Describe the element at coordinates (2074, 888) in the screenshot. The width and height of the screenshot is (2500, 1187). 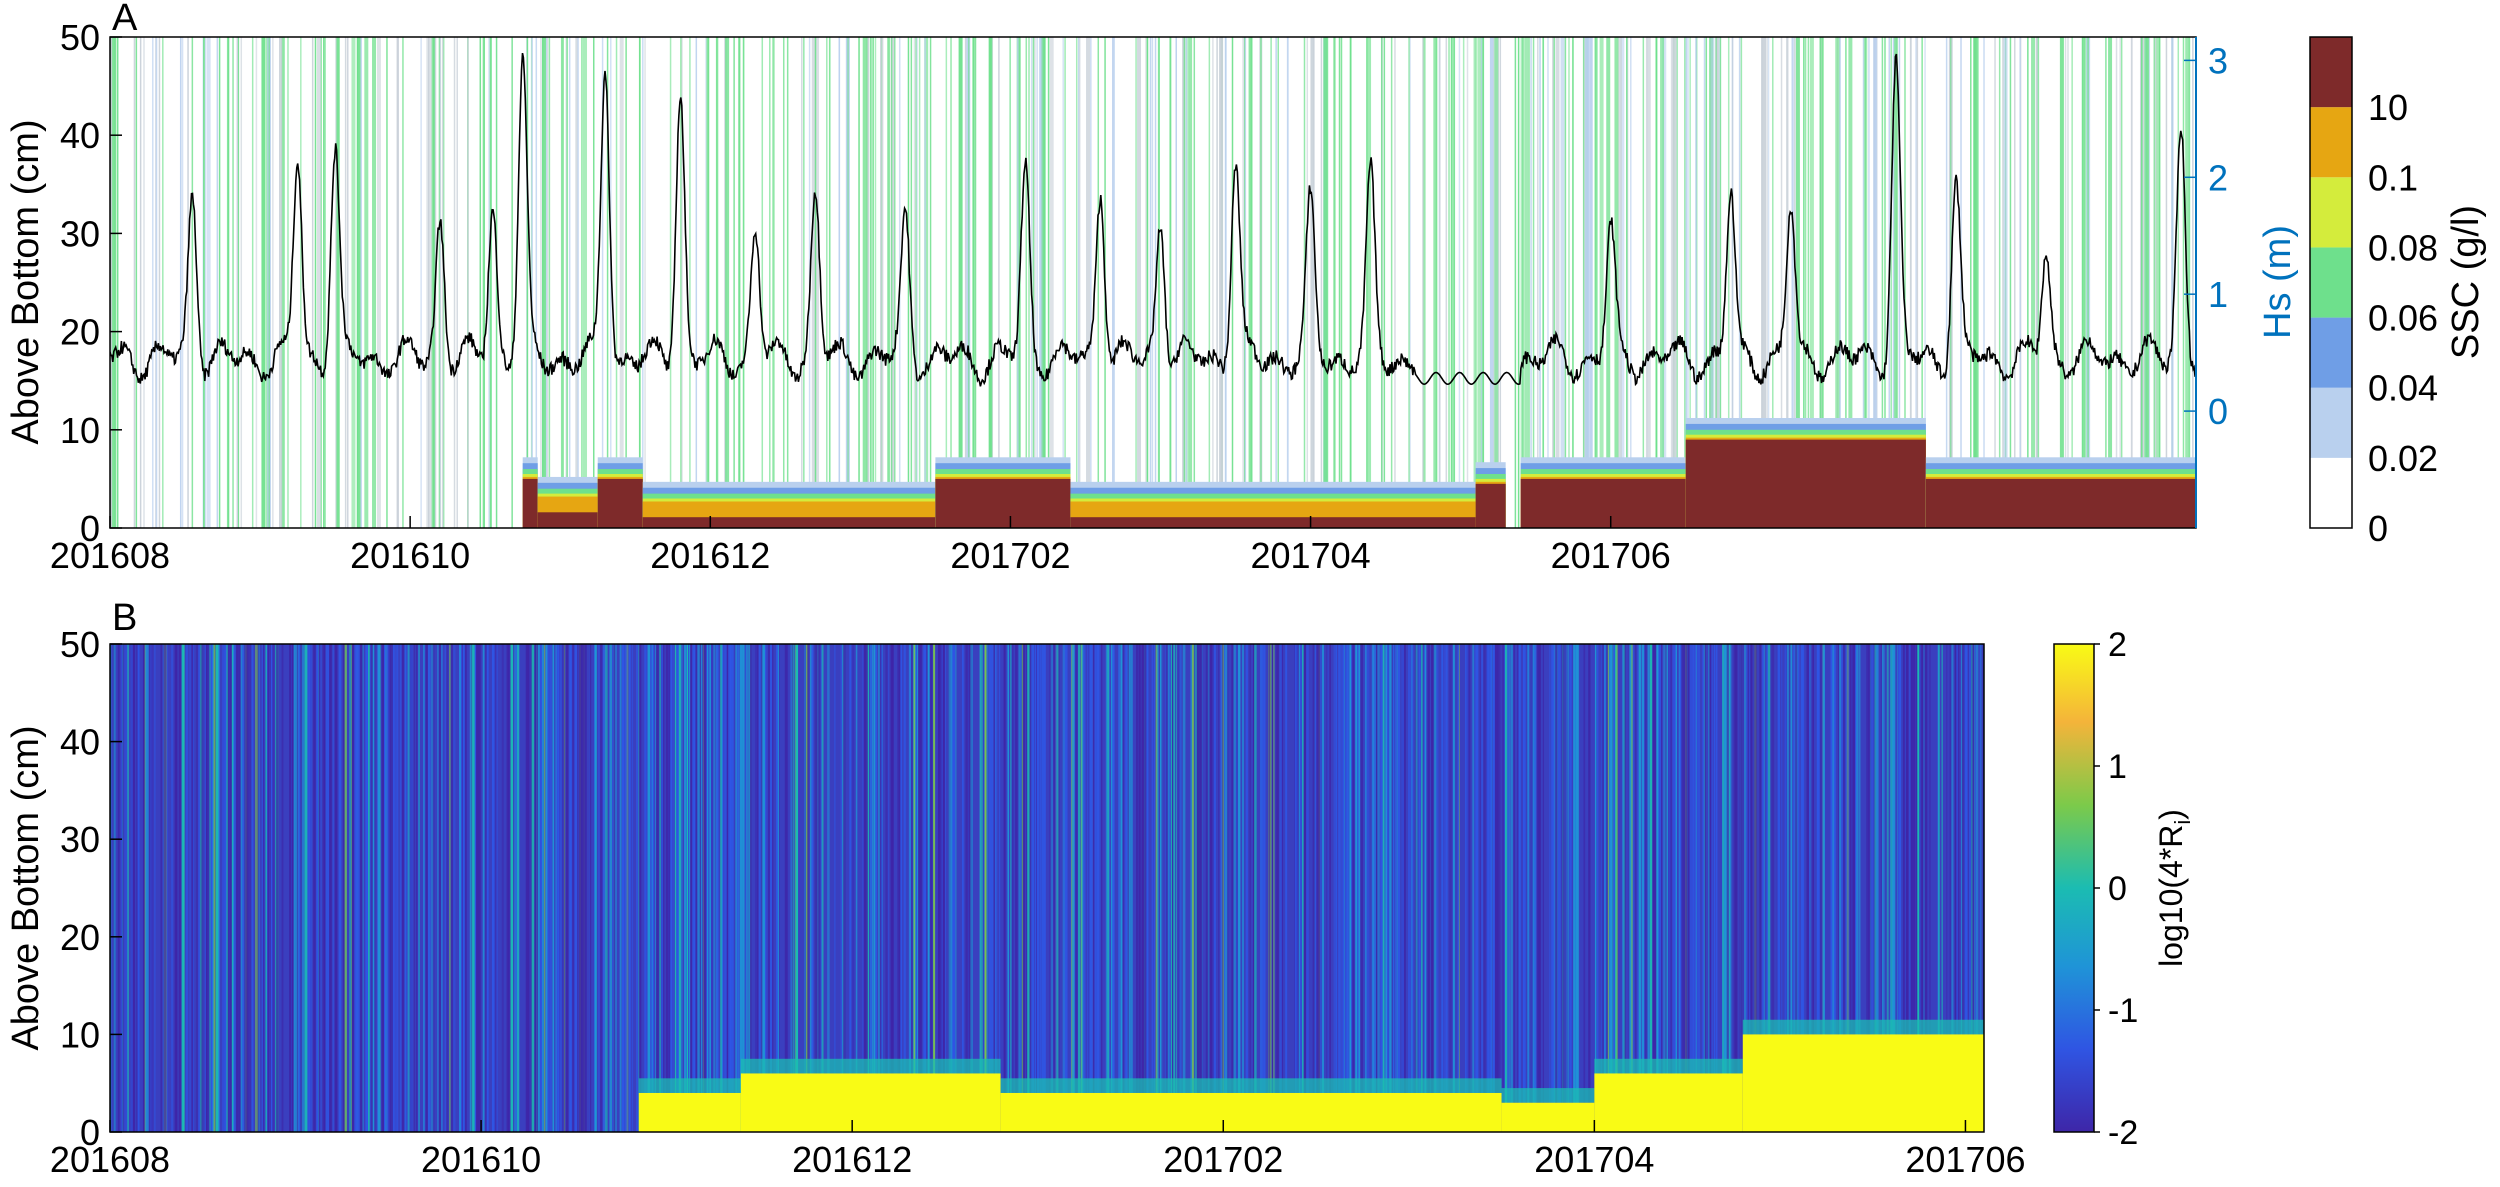
I see `panel-b-colorbar` at that location.